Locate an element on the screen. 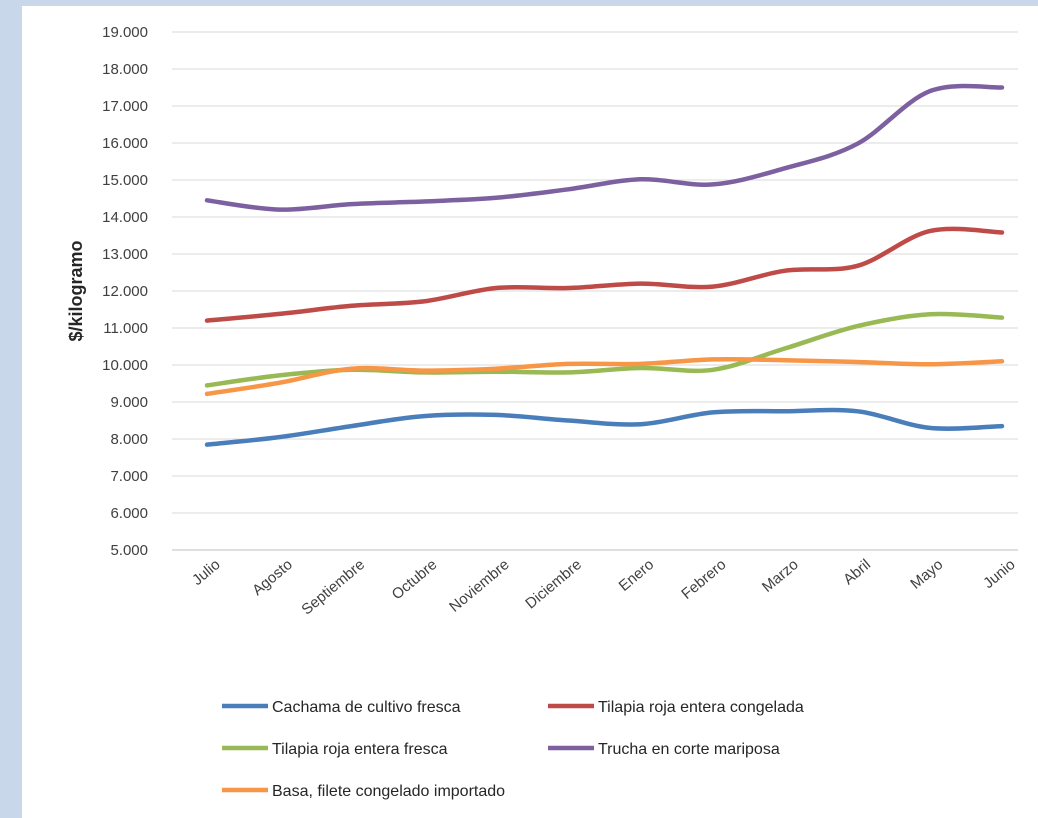 The height and width of the screenshot is (818, 1038). x-tick-label: Noviembre is located at coordinates (479, 586).